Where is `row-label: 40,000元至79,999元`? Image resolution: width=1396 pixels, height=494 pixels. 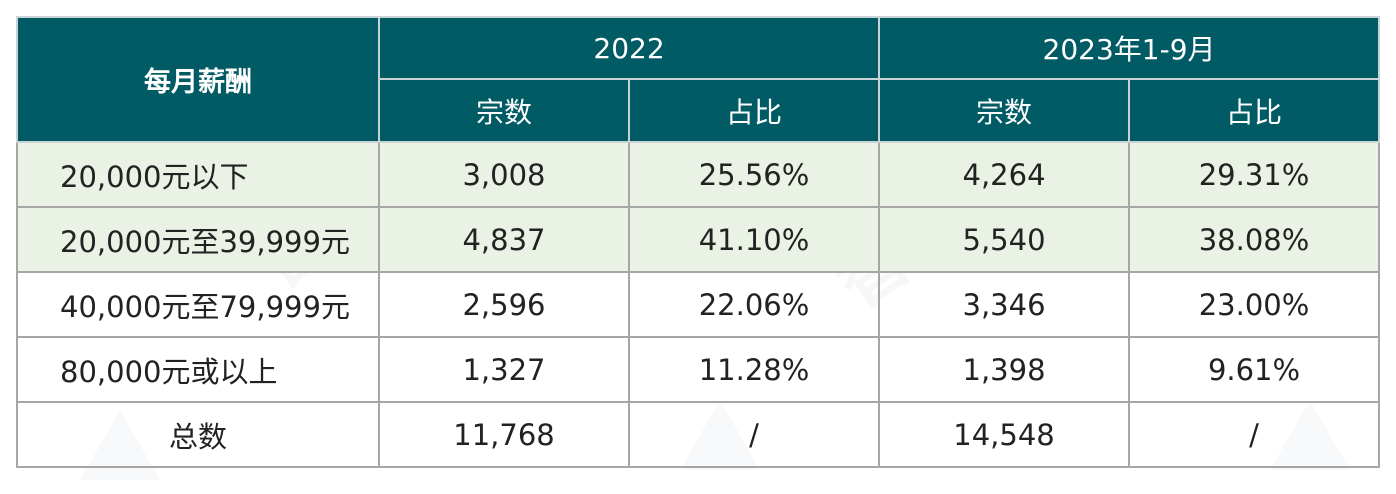 row-label: 40,000元至79,999元 is located at coordinates (198, 304).